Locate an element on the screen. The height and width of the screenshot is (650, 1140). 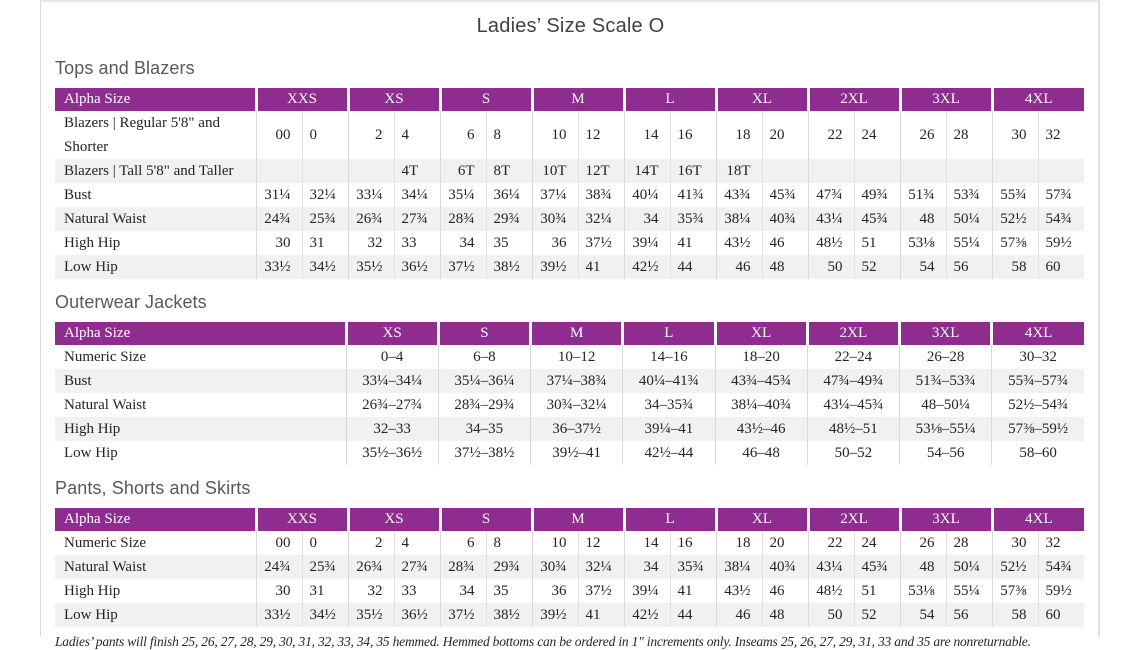
size-column-header: M is located at coordinates (577, 519).